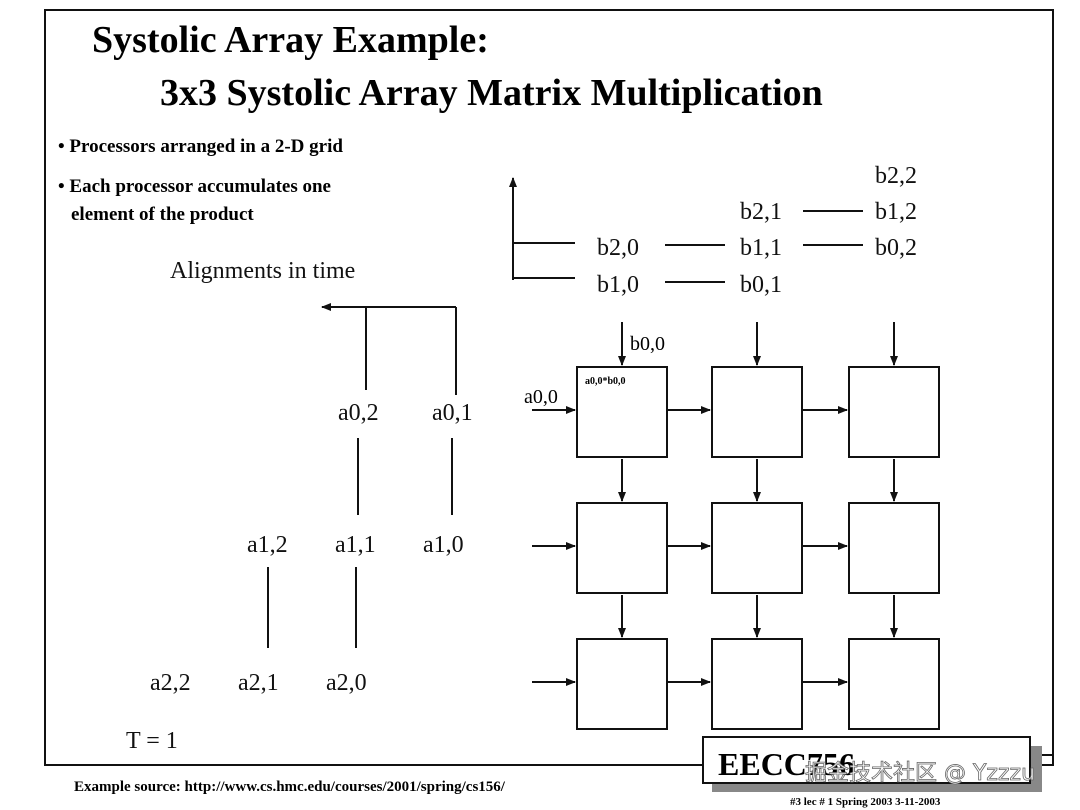  What do you see at coordinates (262, 271) in the screenshot?
I see `alignment-label: Alignments in time` at bounding box center [262, 271].